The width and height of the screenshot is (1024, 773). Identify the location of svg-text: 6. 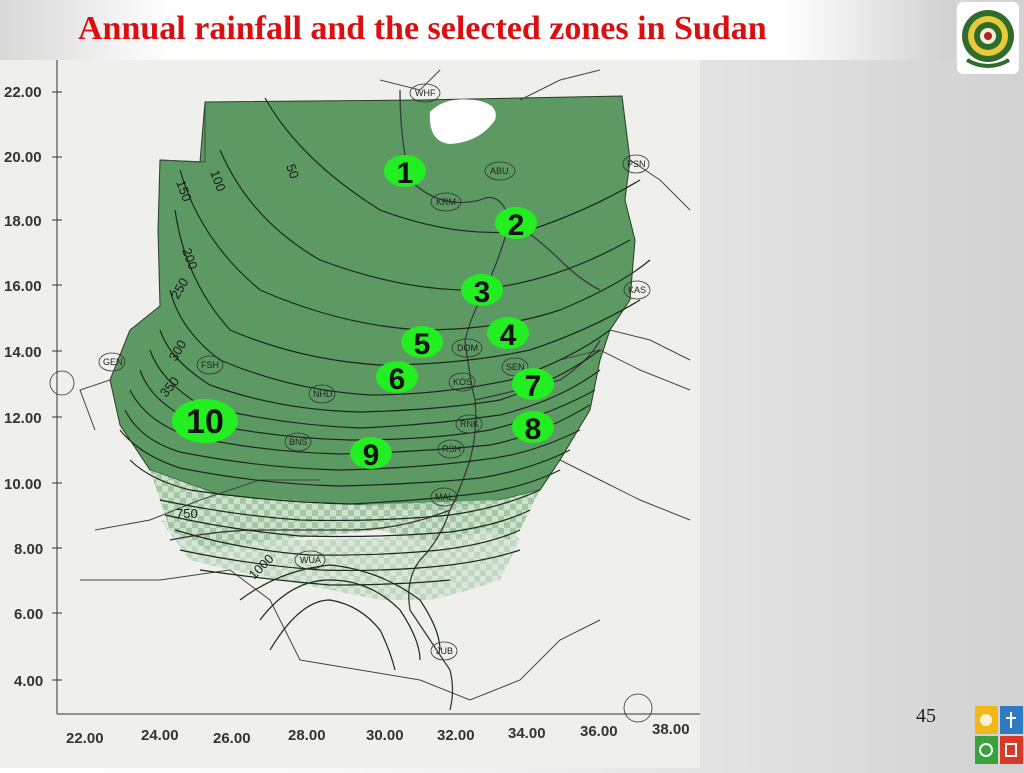
(397, 379).